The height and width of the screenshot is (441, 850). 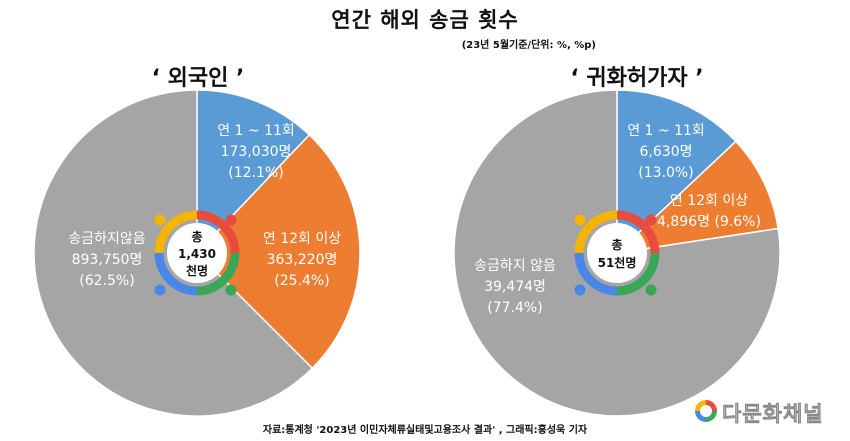 I want to click on center-total-label: 총 1,430 천명, so click(x=197, y=253).